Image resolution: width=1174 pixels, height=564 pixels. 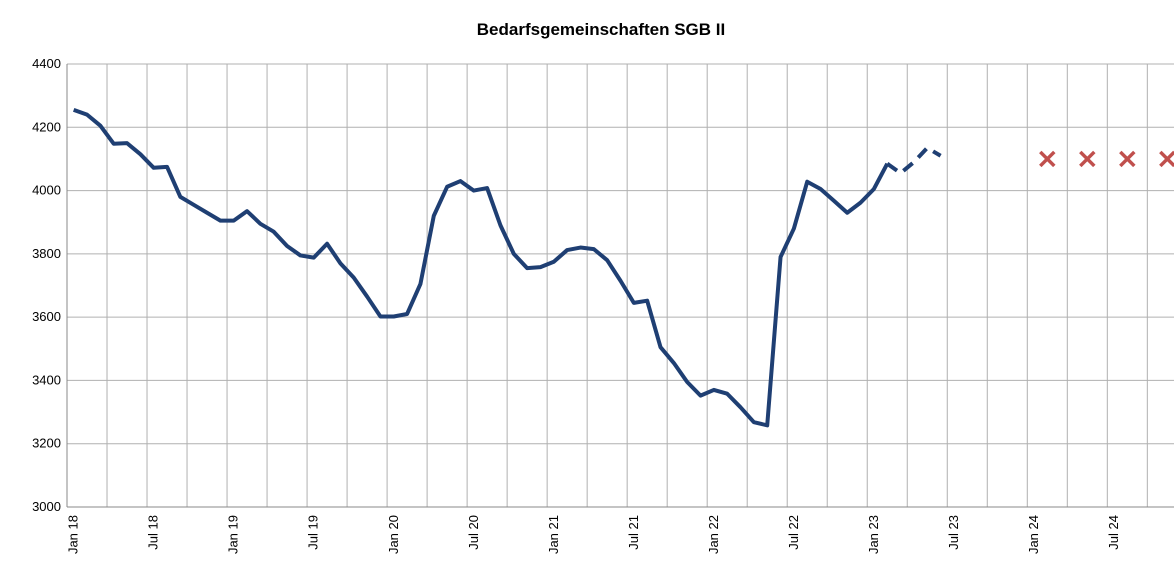 I want to click on x-tick-label: Jan 20, so click(x=393, y=534).